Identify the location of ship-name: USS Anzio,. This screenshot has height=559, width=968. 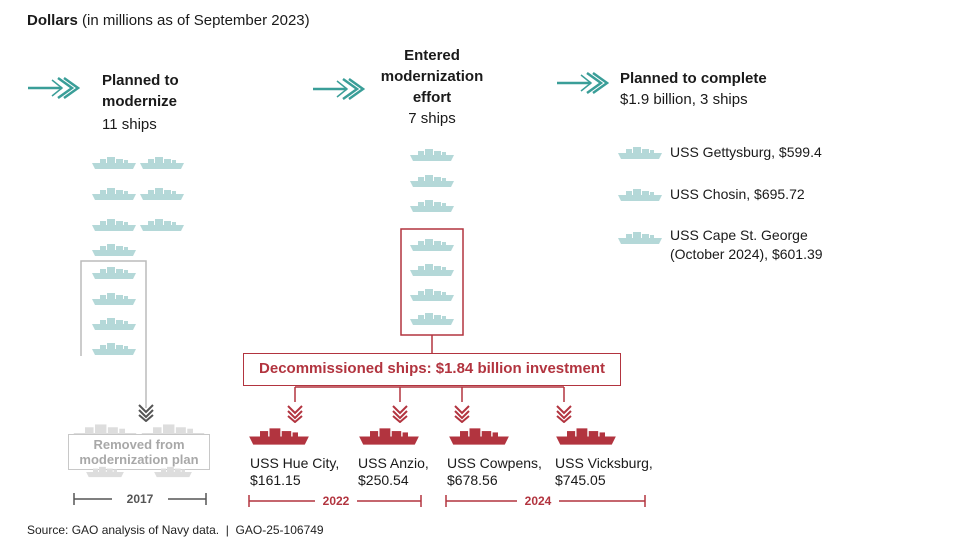
(393, 463).